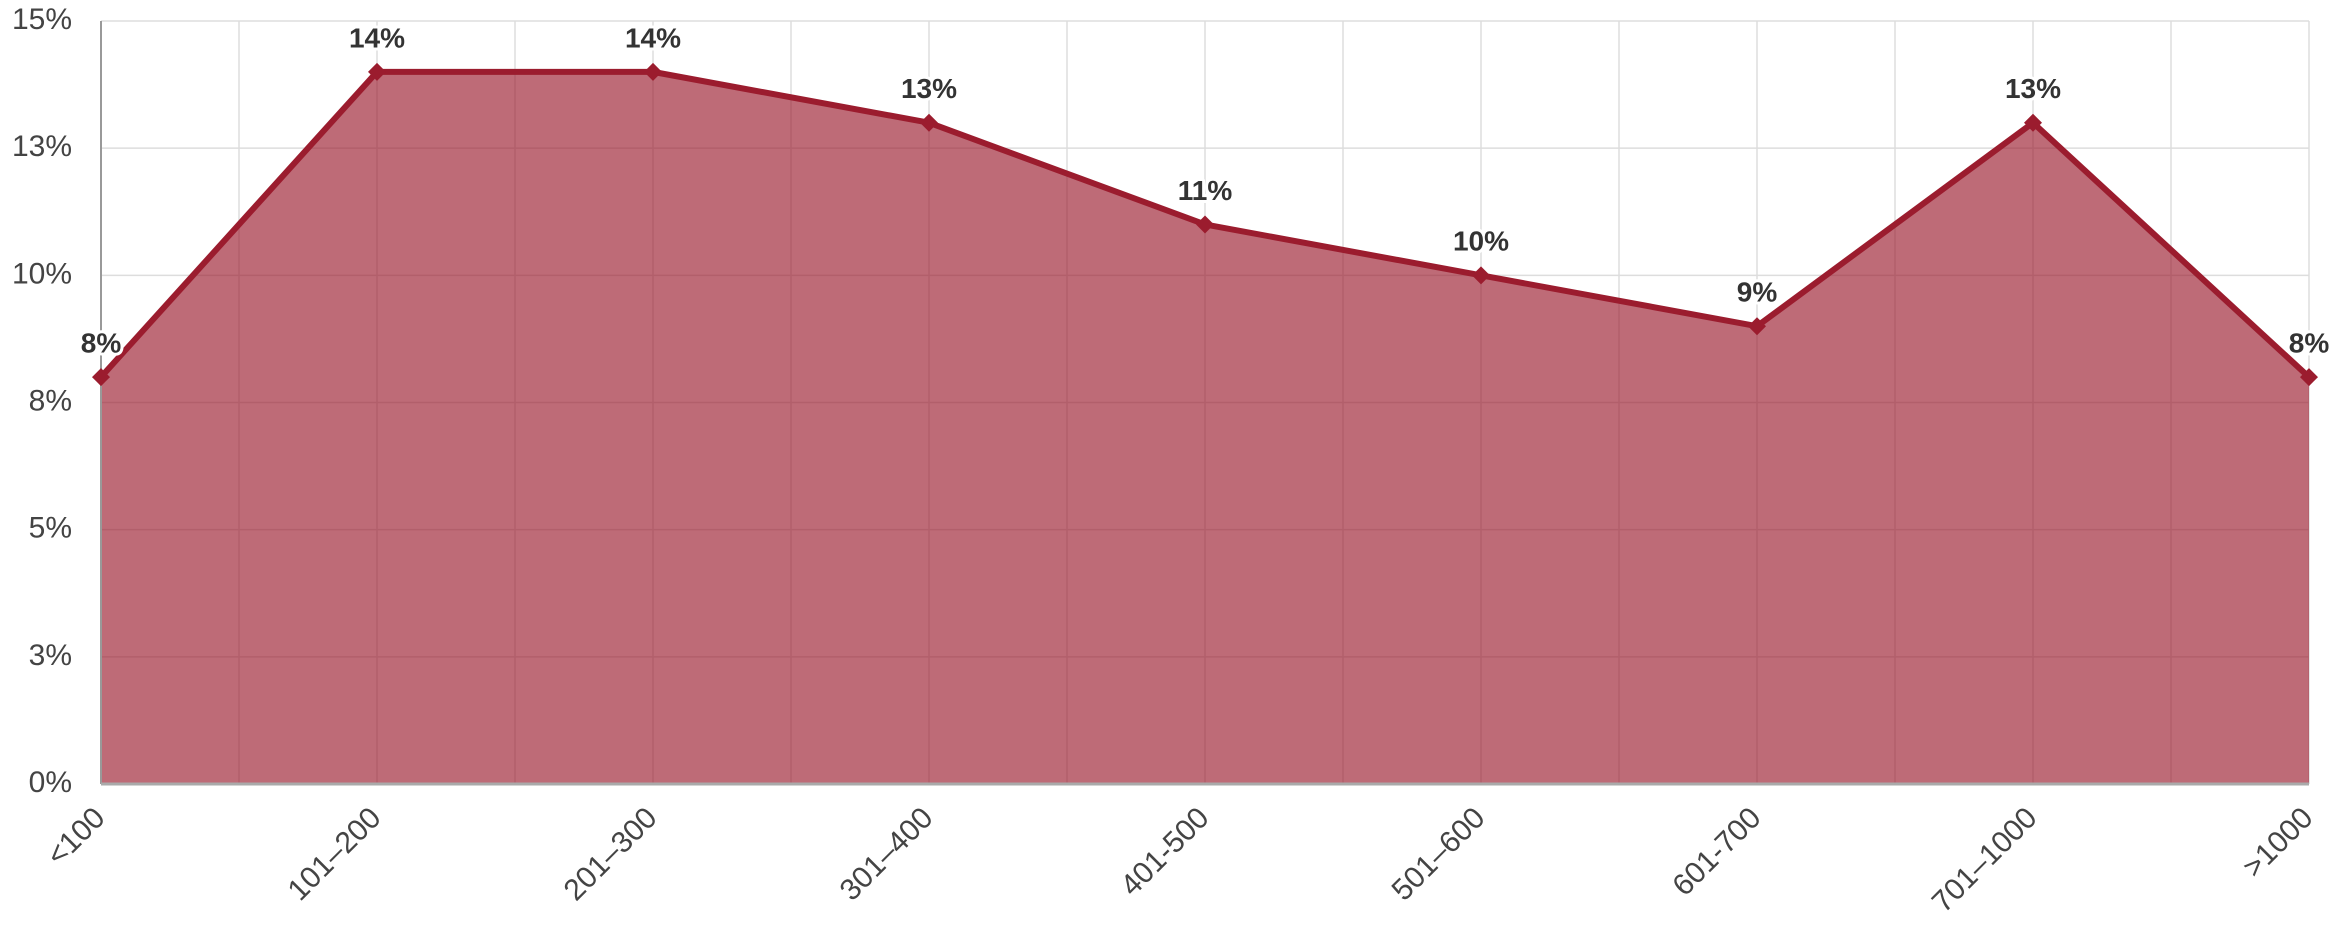  What do you see at coordinates (1164, 851) in the screenshot?
I see `x-tick-label: 401-500` at bounding box center [1164, 851].